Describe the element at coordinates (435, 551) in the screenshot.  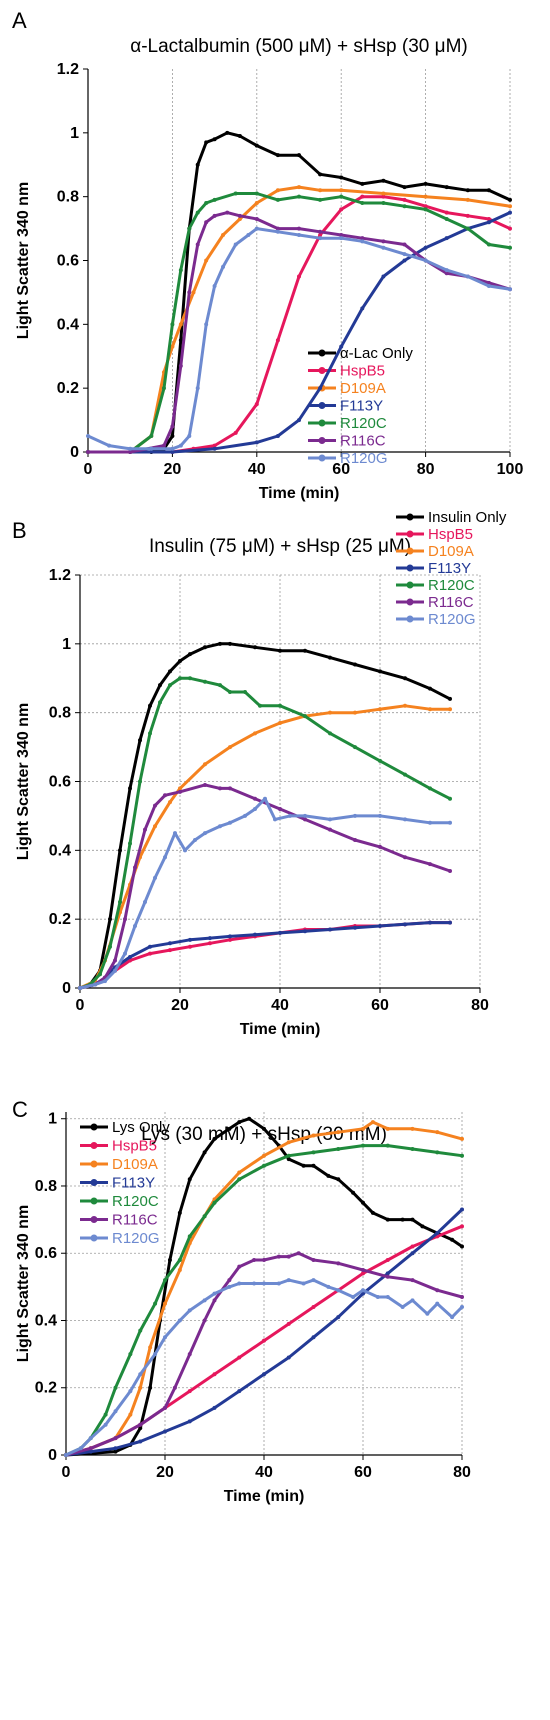
I see `legend-entry: D109A` at that location.